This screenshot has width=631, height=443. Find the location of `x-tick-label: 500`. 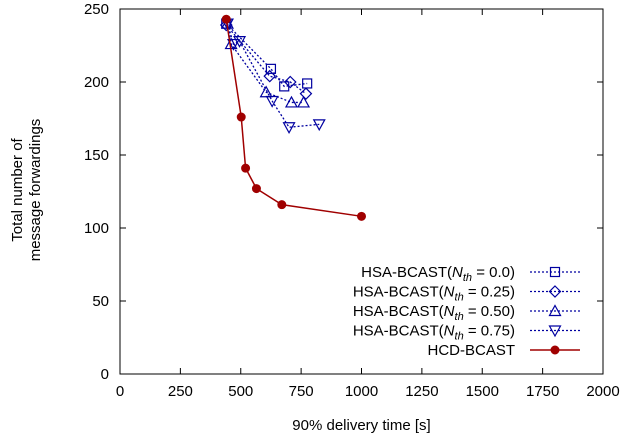

x-tick-label: 500 is located at coordinates (240, 391).